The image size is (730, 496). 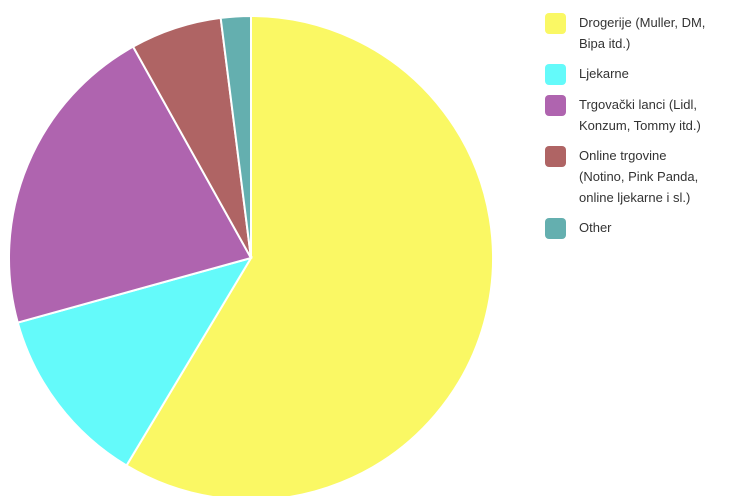 I want to click on pie-slice-other, so click(x=235, y=136).